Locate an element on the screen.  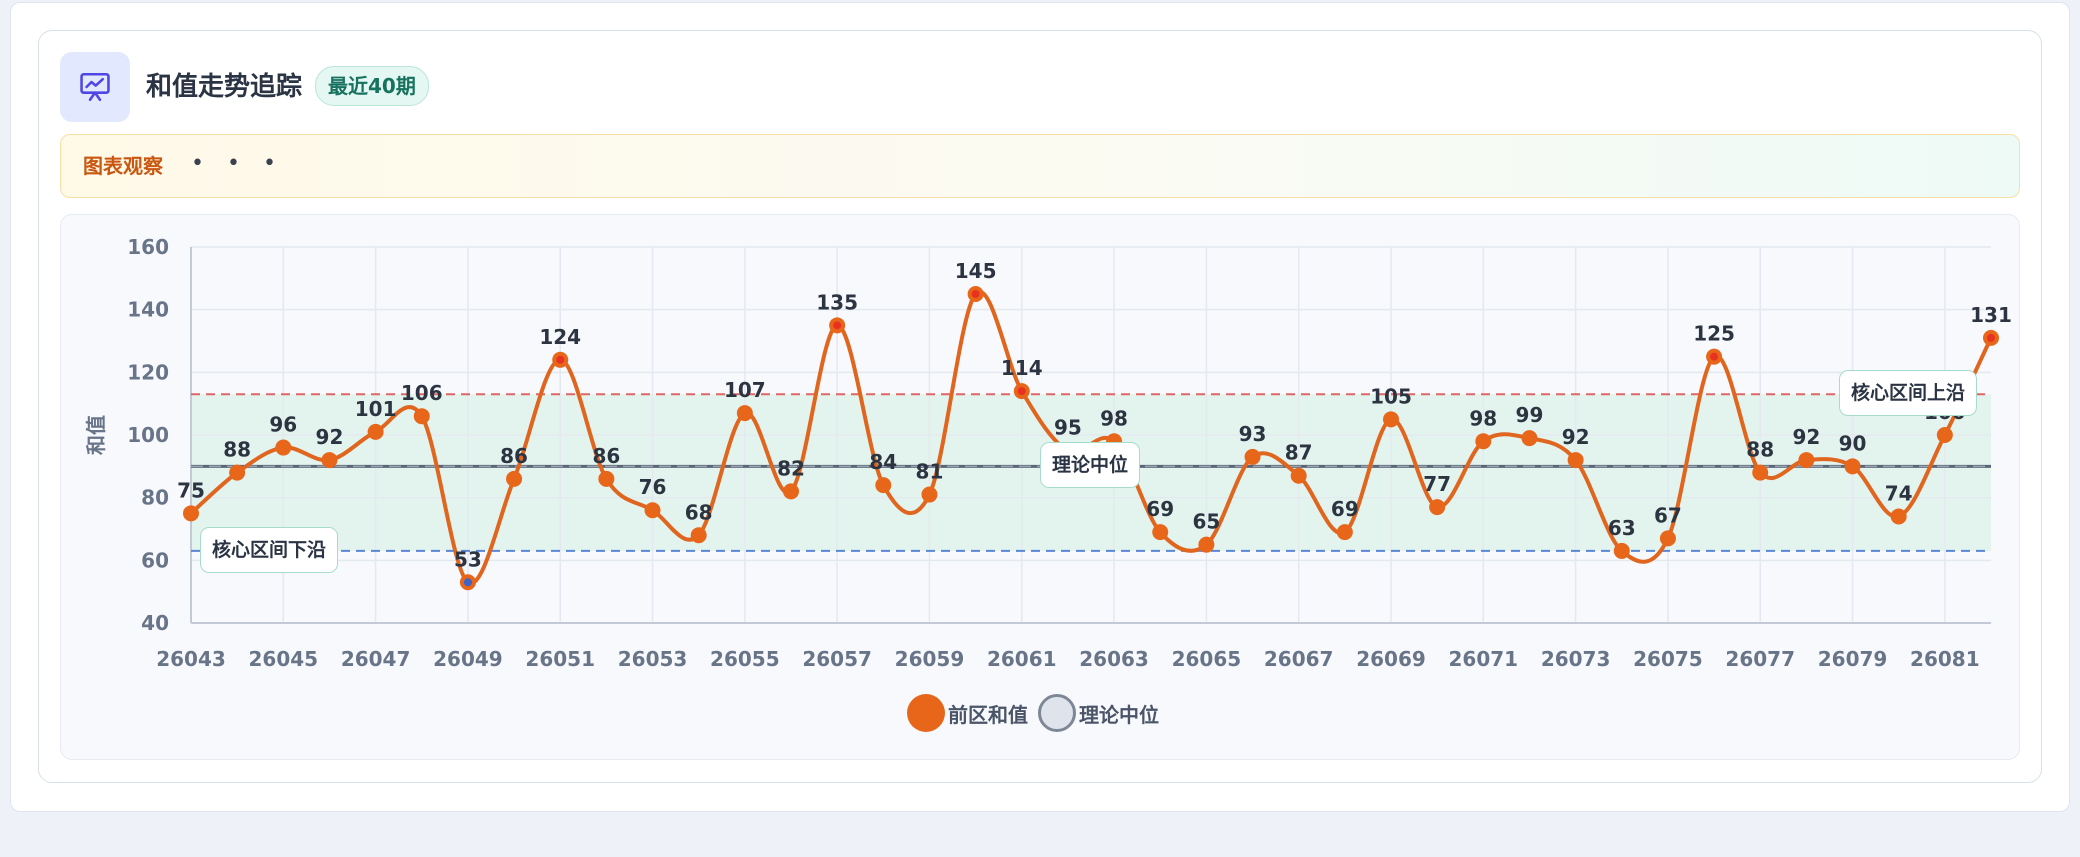
data-label: 81 is located at coordinates (930, 472).